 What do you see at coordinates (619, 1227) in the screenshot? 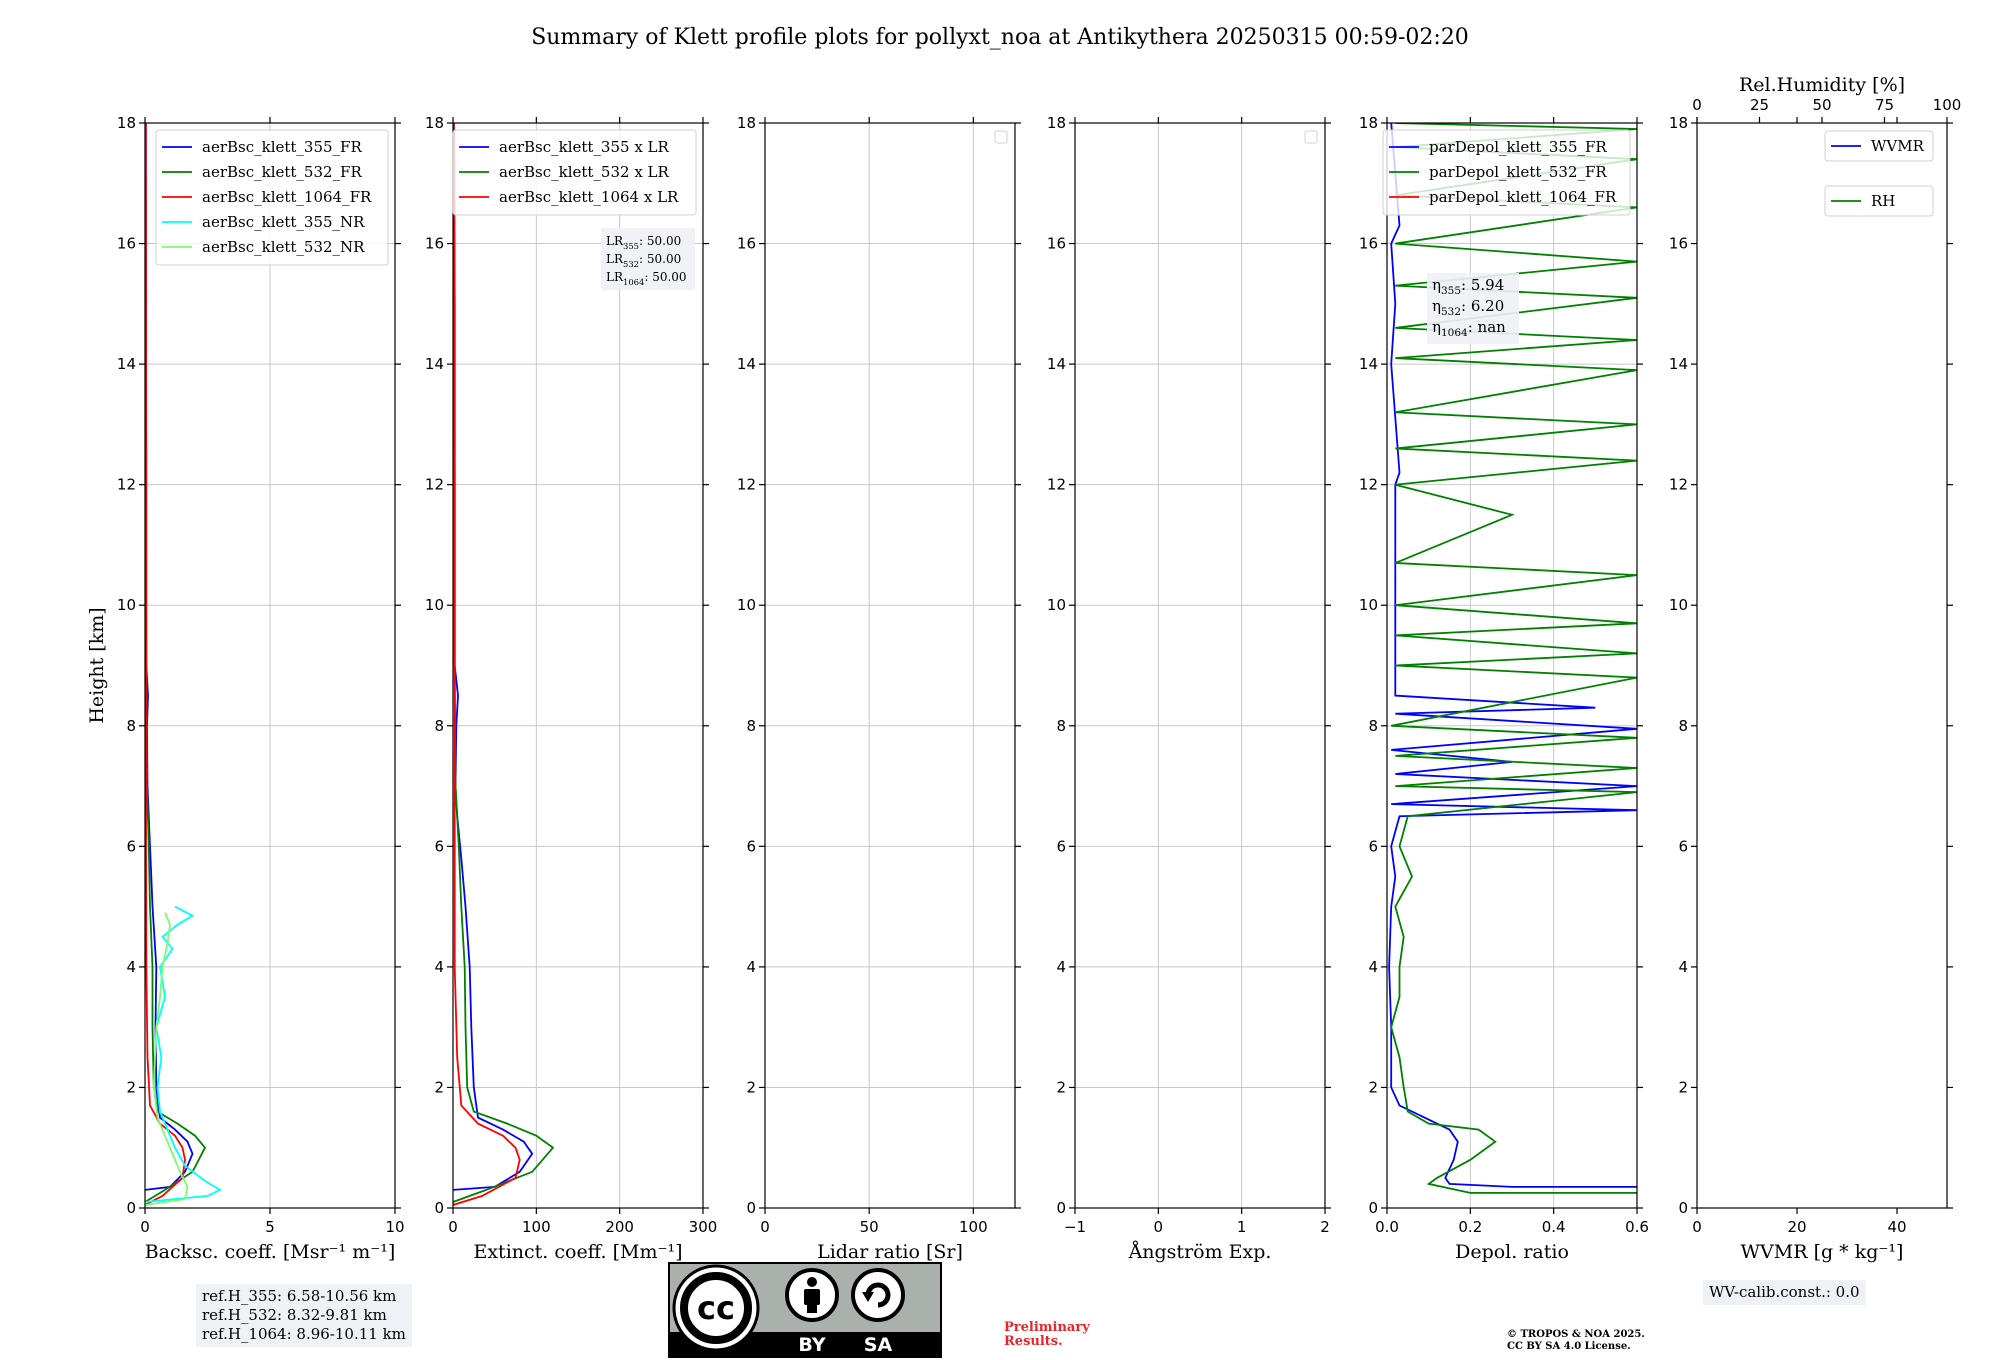
I see `x-tick-label: 200` at bounding box center [619, 1227].